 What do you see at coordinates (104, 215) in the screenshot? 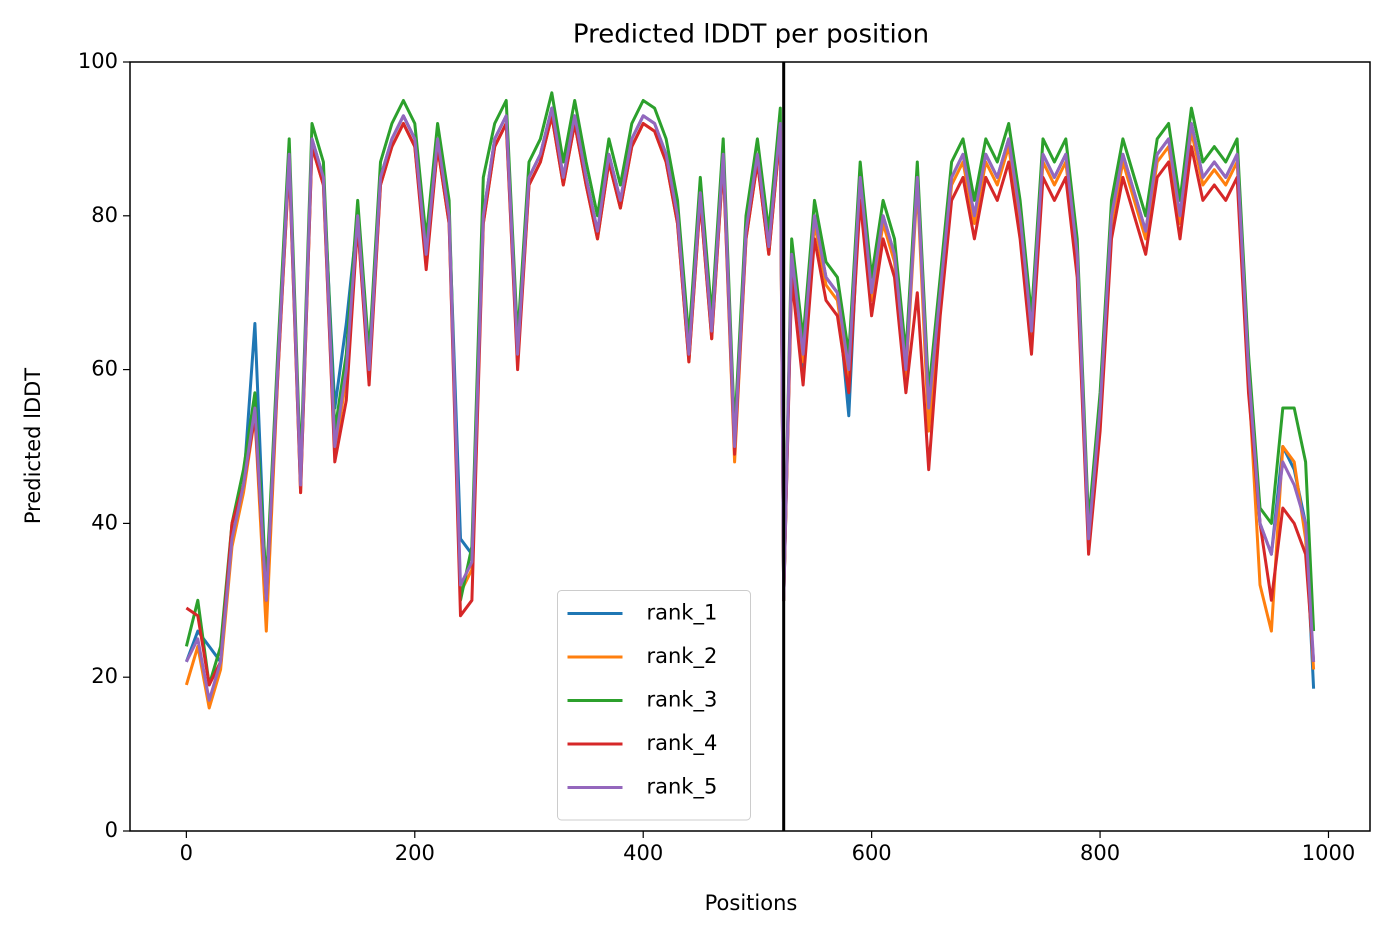
I see `y-tick-label: 80` at bounding box center [104, 215].